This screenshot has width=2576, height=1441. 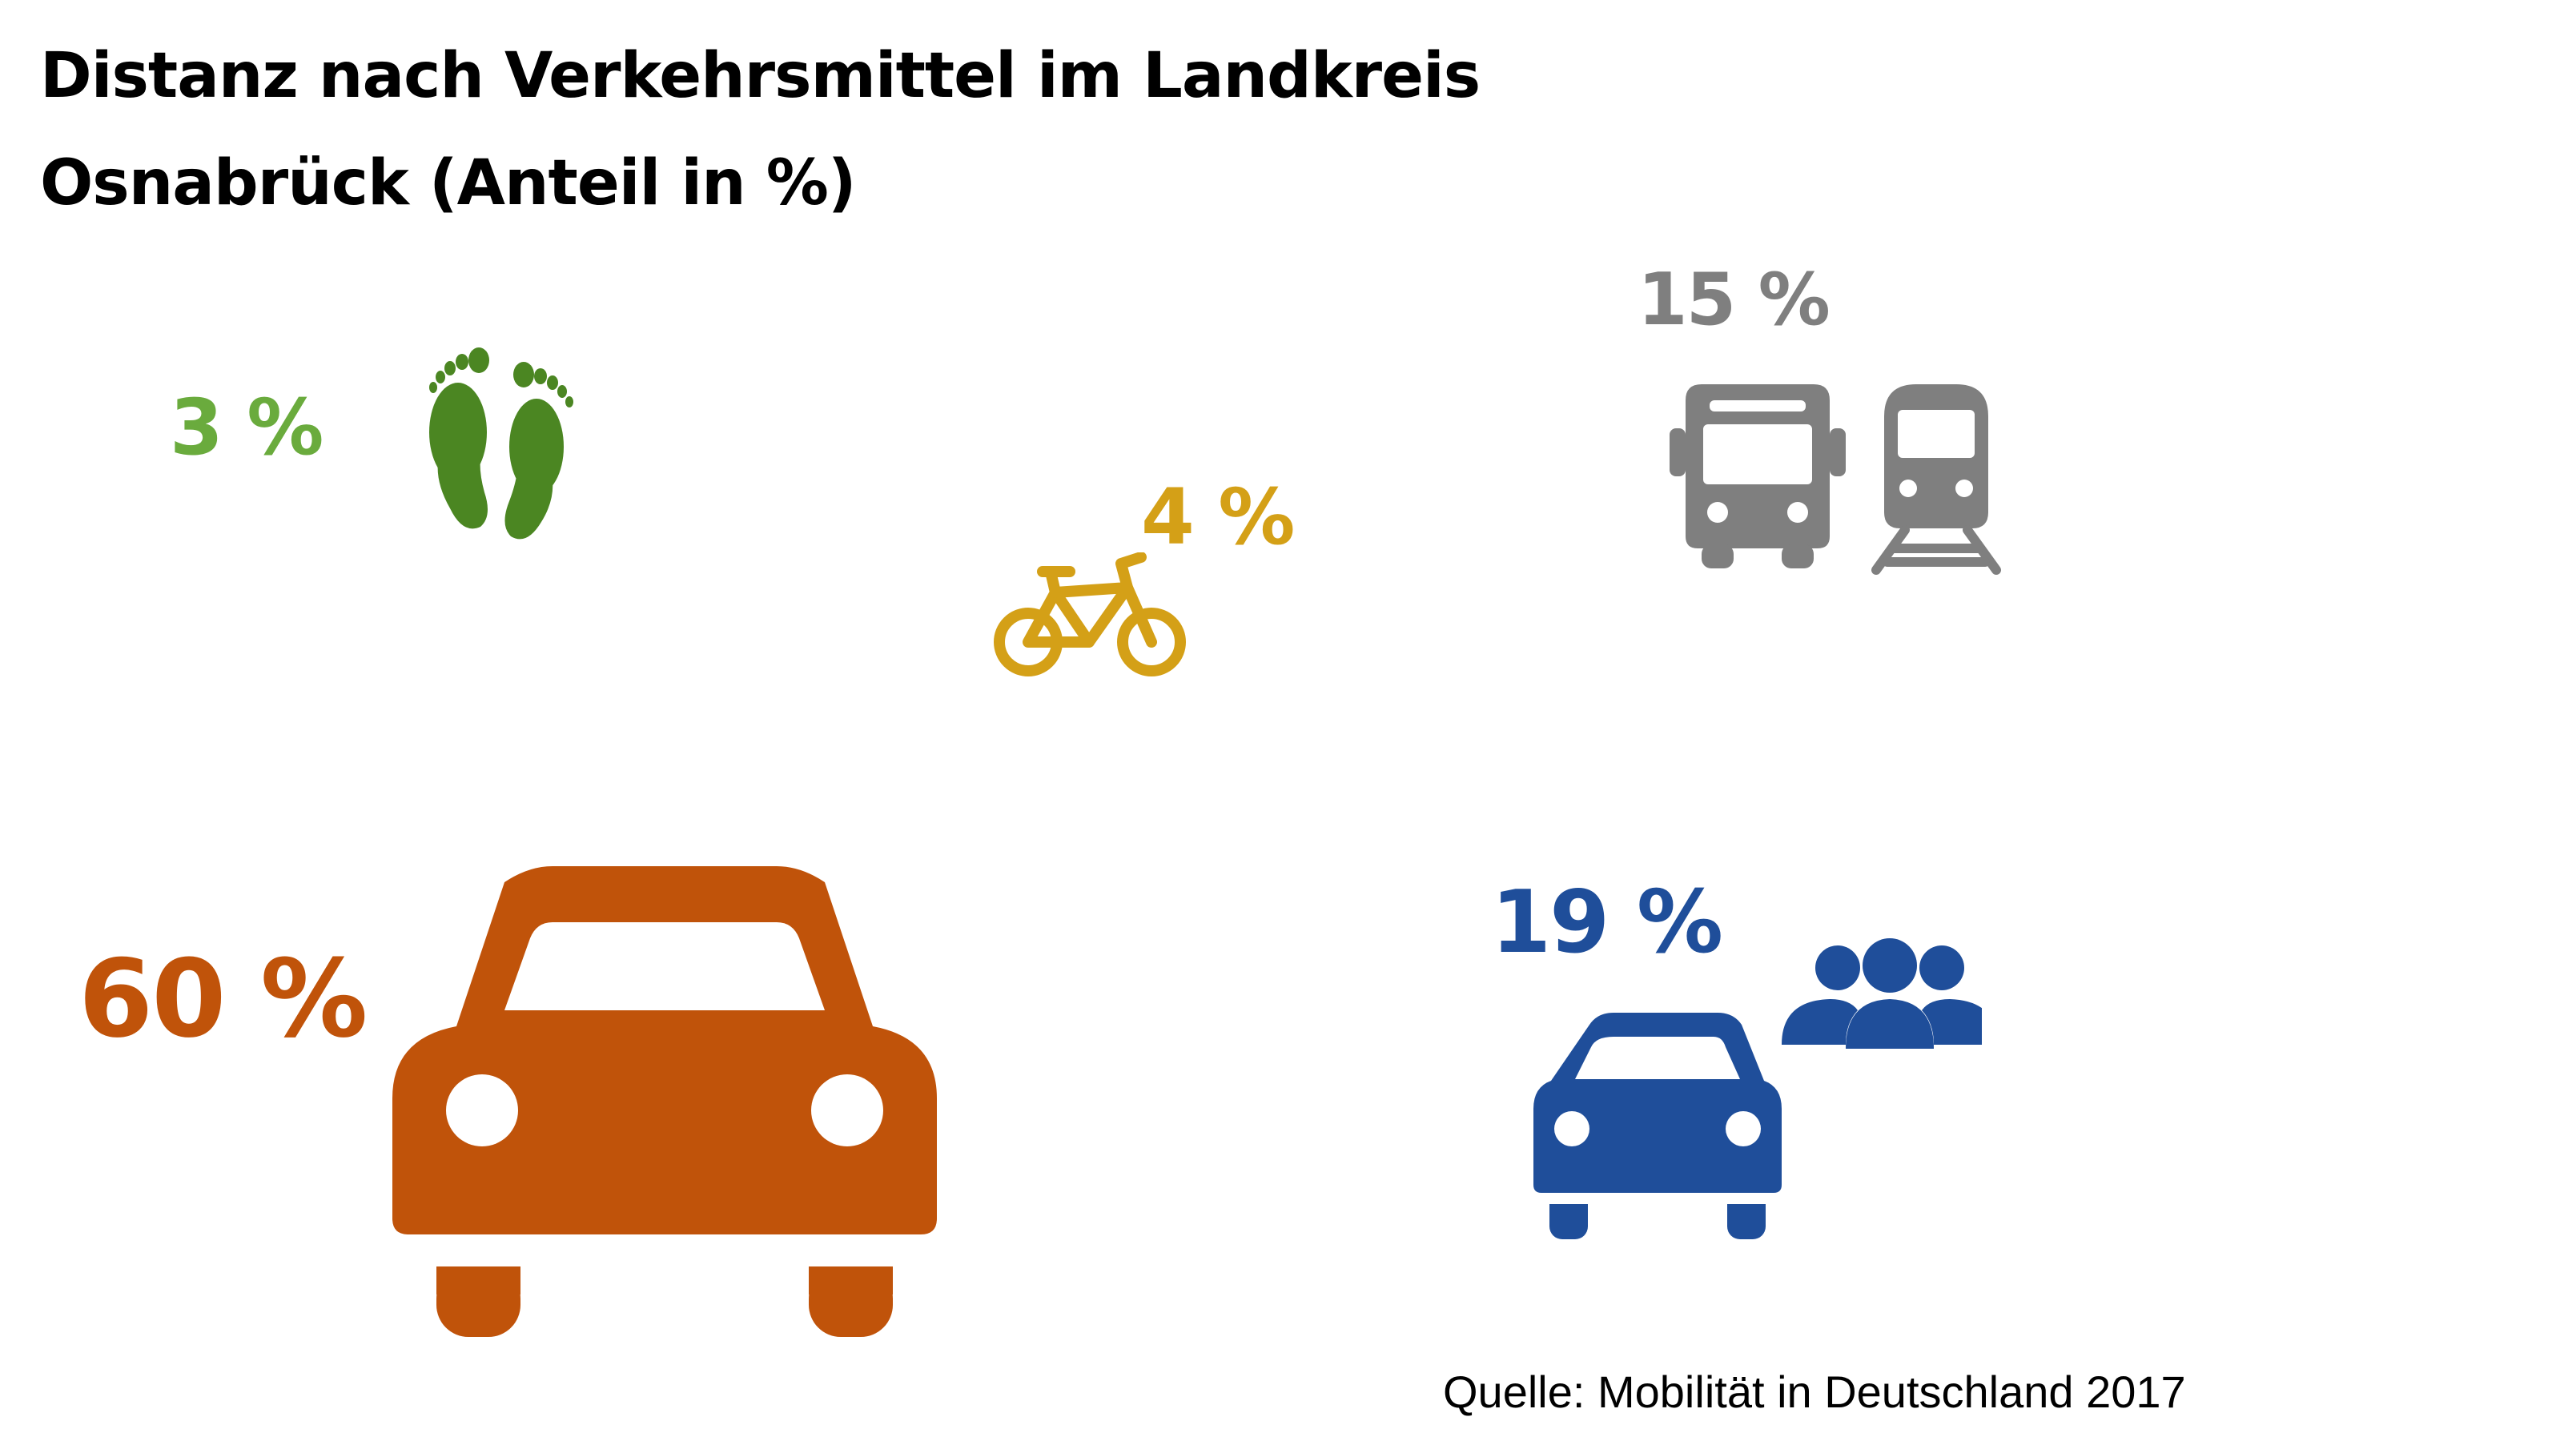 I want to click on footprints-icon, so click(x=501, y=444).